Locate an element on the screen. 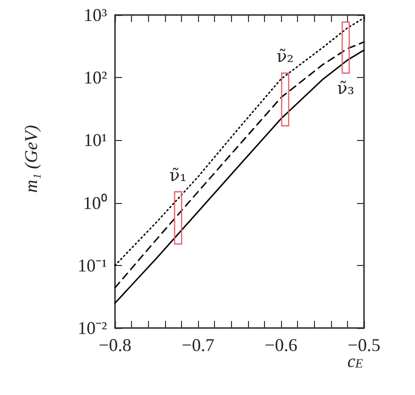  annotation: ν̃₂ is located at coordinates (285, 57).